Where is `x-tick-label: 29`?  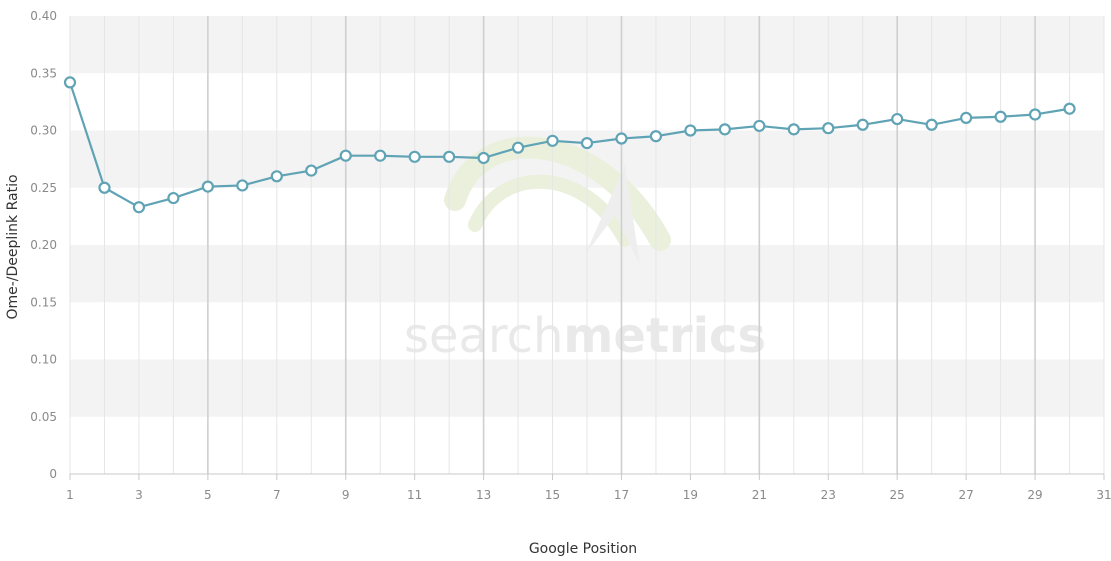 x-tick-label: 29 is located at coordinates (1034, 495).